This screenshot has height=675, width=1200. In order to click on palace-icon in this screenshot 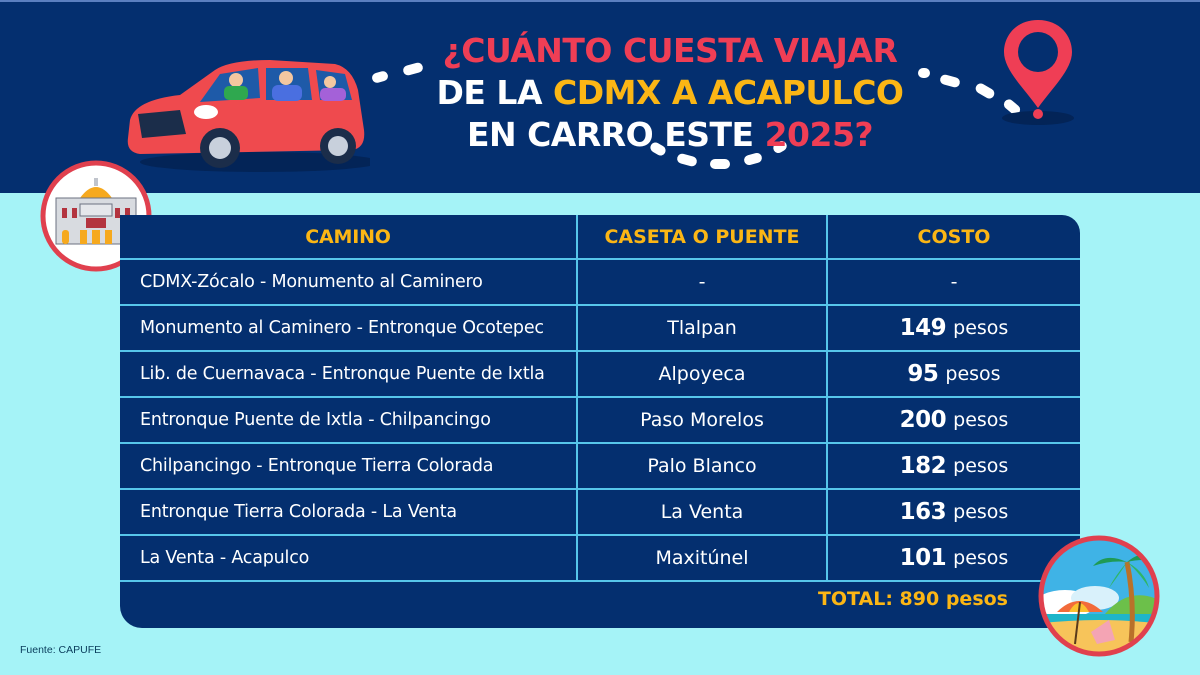, I will do `click(96, 216)`.